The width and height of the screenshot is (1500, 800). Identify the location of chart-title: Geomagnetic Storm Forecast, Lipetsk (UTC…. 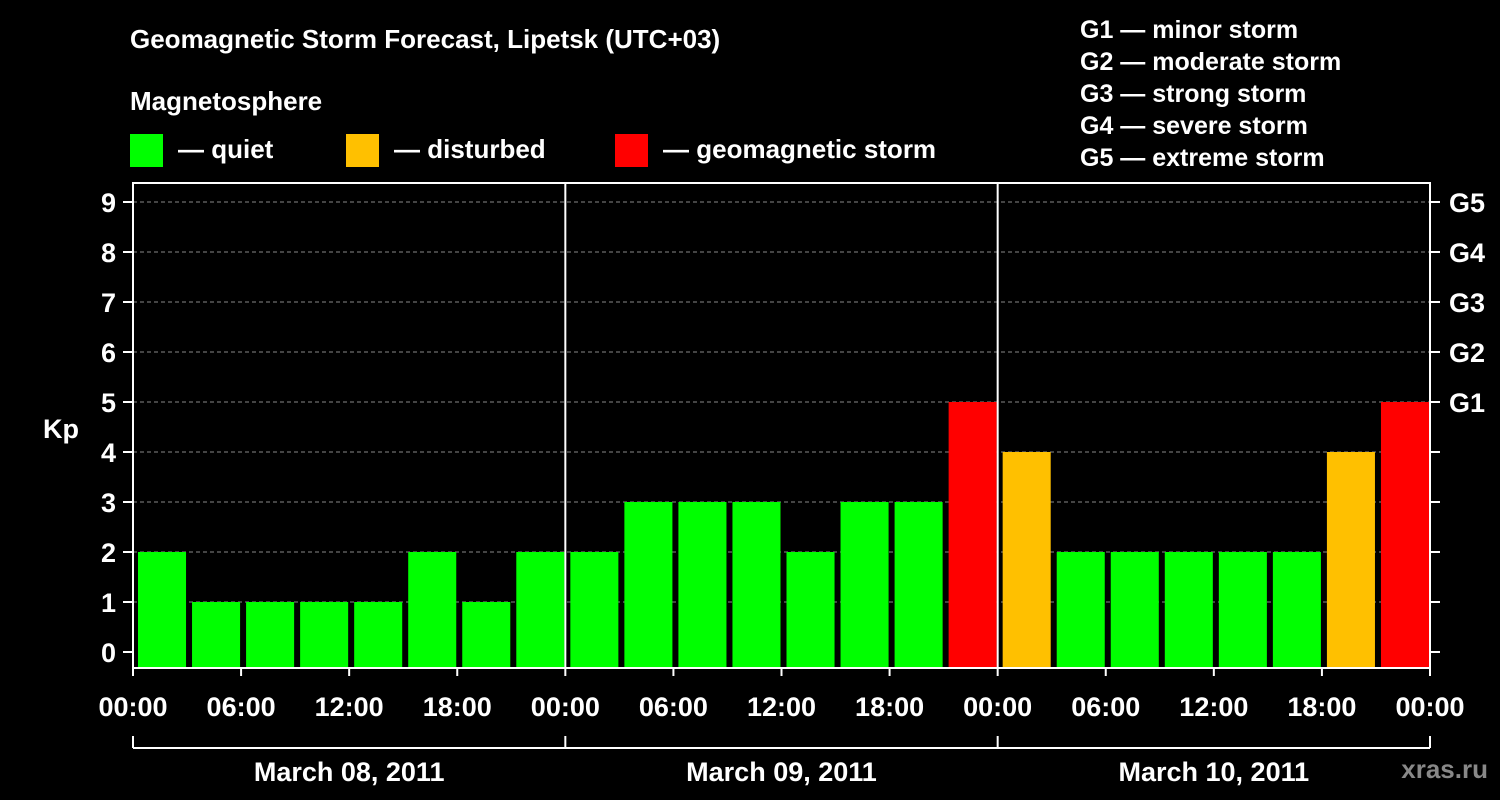
(425, 39).